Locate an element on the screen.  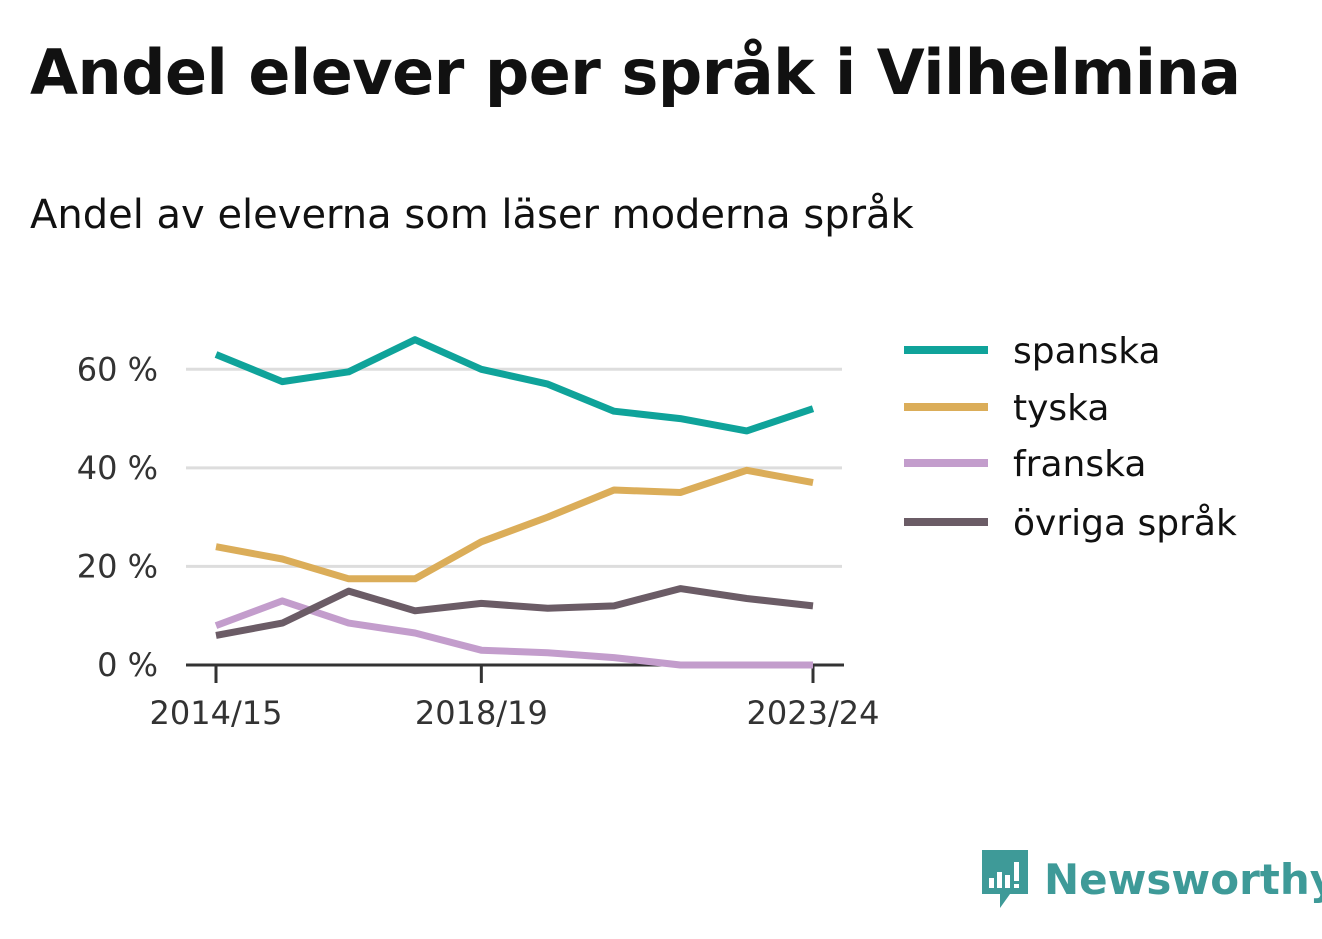
series-line-spanska is located at coordinates (514, 385).